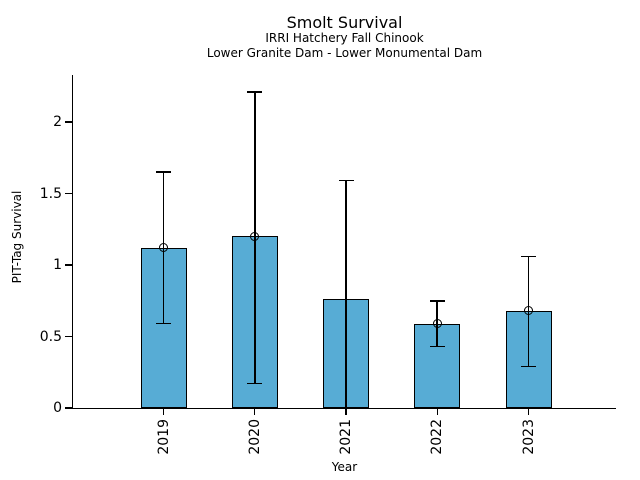 The width and height of the screenshot is (640, 480). Describe the element at coordinates (255, 92) in the screenshot. I see `errorbar-cap-high-2020` at that location.